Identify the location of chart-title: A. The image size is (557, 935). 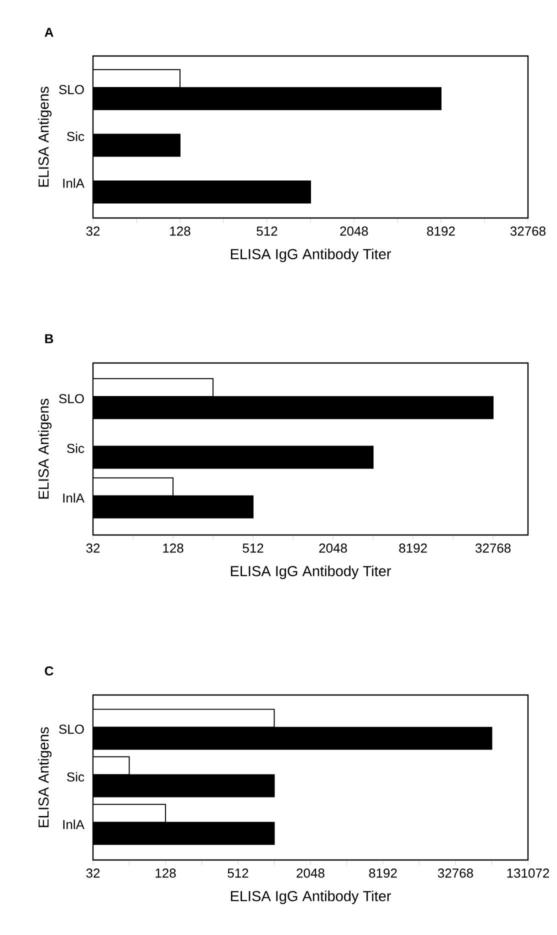
(49, 32).